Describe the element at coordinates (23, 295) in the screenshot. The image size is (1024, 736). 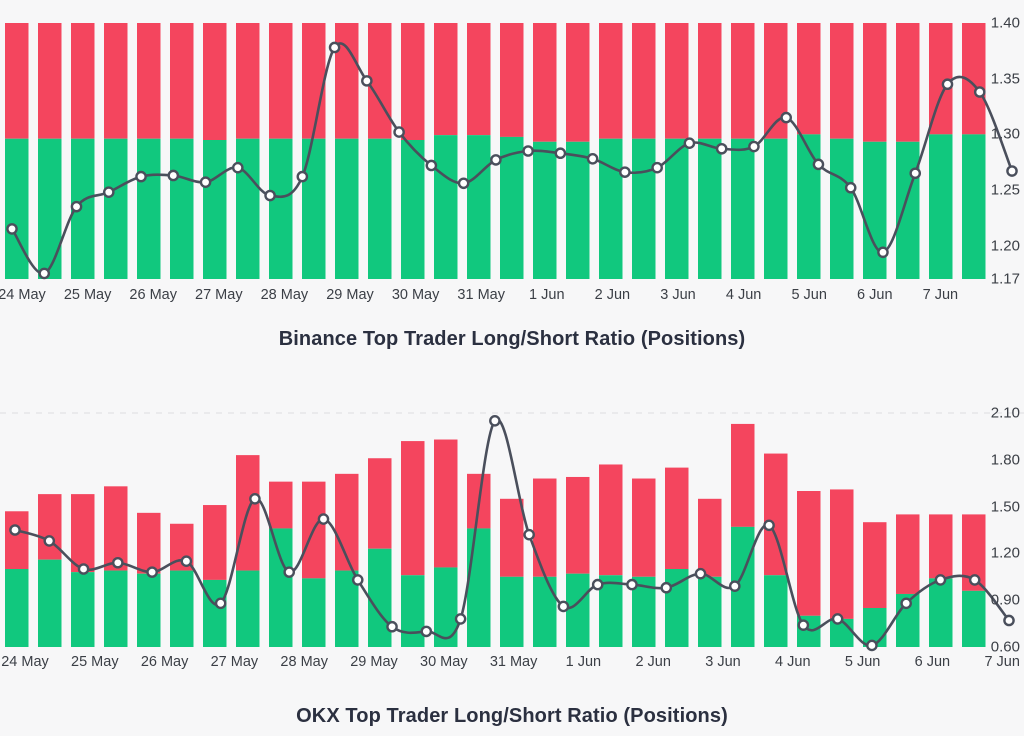
I see `binance-x-tick: 24 May` at that location.